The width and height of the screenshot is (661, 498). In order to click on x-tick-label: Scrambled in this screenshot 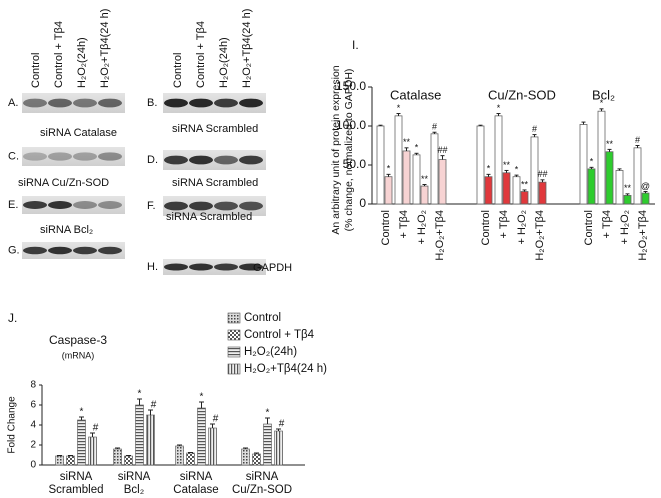, I will do `click(76, 490)`.